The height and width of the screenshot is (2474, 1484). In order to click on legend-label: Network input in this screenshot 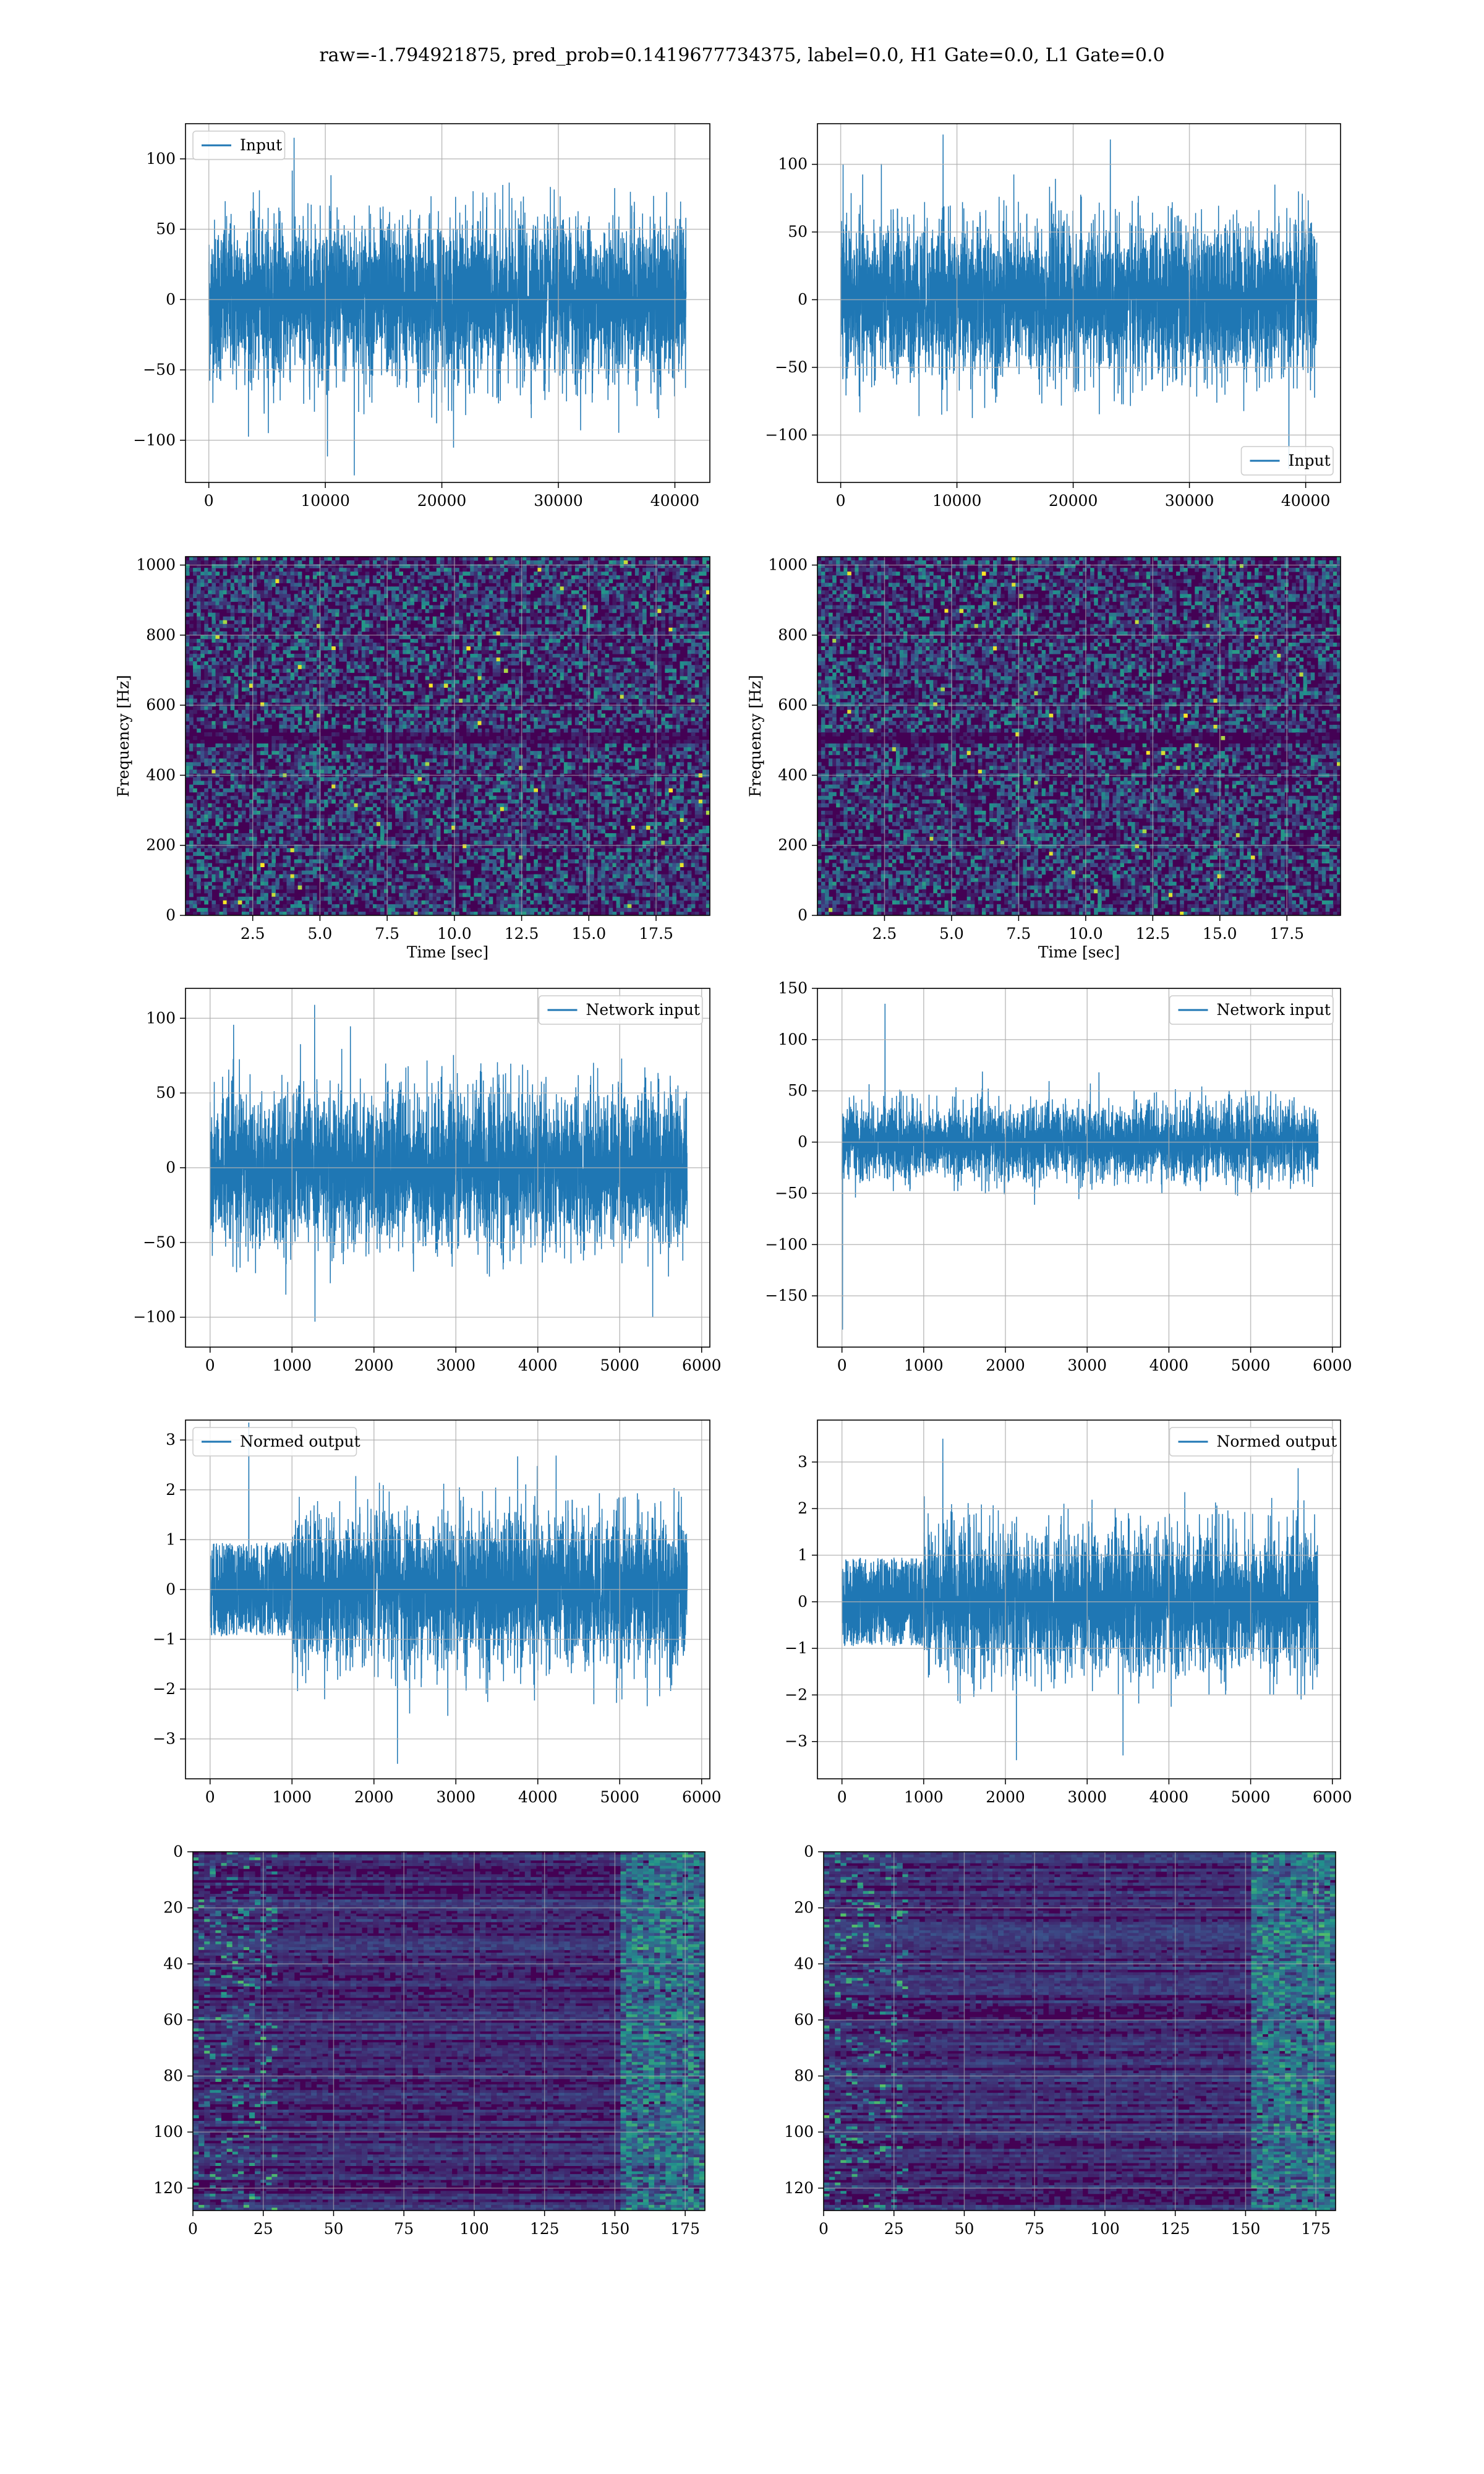, I will do `click(1274, 1010)`.